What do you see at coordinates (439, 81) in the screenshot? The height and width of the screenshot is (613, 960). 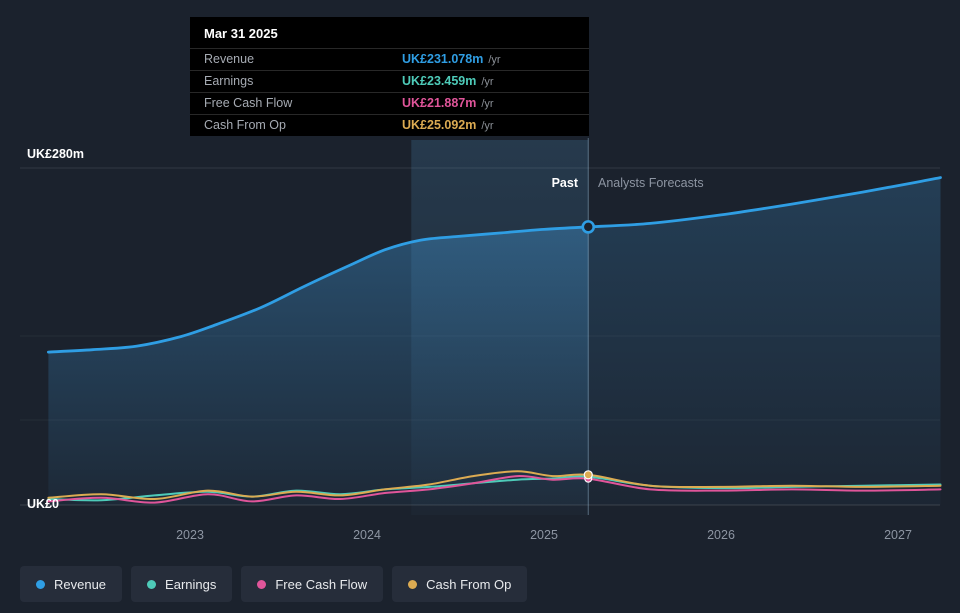 I see `tooltip-metric-value: UK£23.459m` at bounding box center [439, 81].